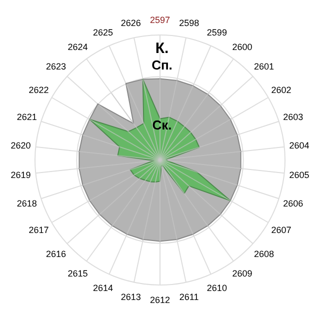  I want to click on spoke-label: 2609, so click(242, 273).